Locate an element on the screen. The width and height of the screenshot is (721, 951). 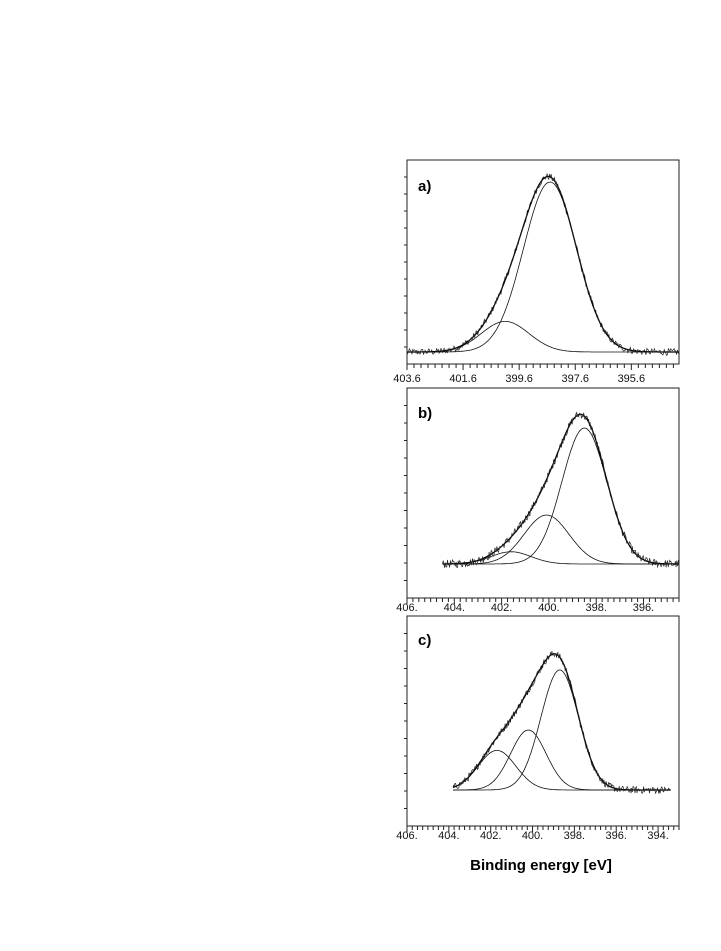
panel-label: c) is located at coordinates (424, 640).